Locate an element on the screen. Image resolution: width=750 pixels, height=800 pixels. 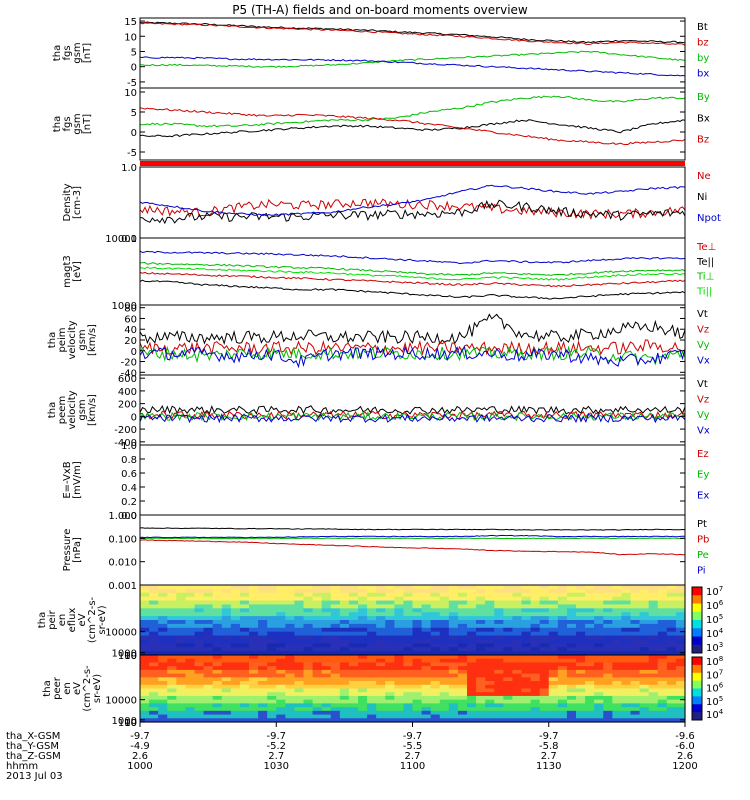
y-axis-label-line: tha is located at coordinates (42, 620).